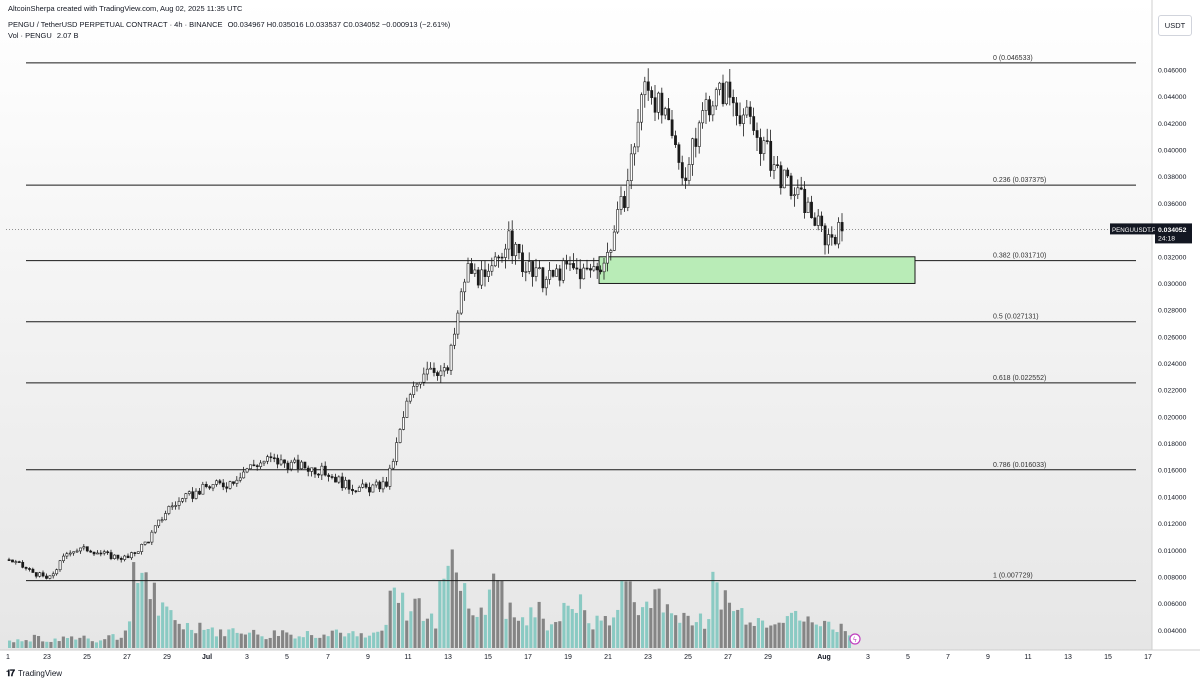 The height and width of the screenshot is (685, 1200). I want to click on time-tick-label: Jul, so click(207, 657).